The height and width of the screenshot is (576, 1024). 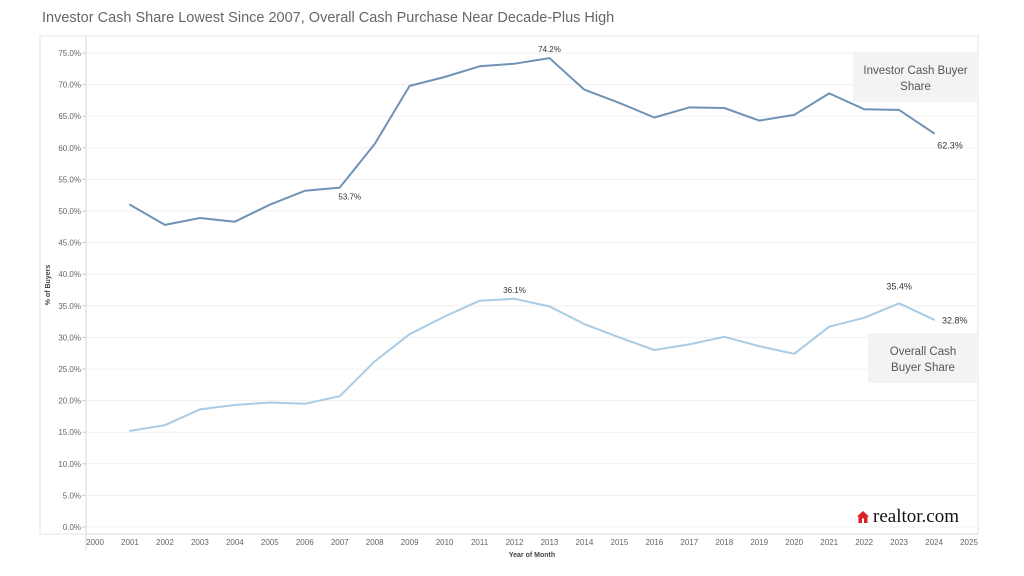 What do you see at coordinates (165, 542) in the screenshot?
I see `x-tick-label: 2002` at bounding box center [165, 542].